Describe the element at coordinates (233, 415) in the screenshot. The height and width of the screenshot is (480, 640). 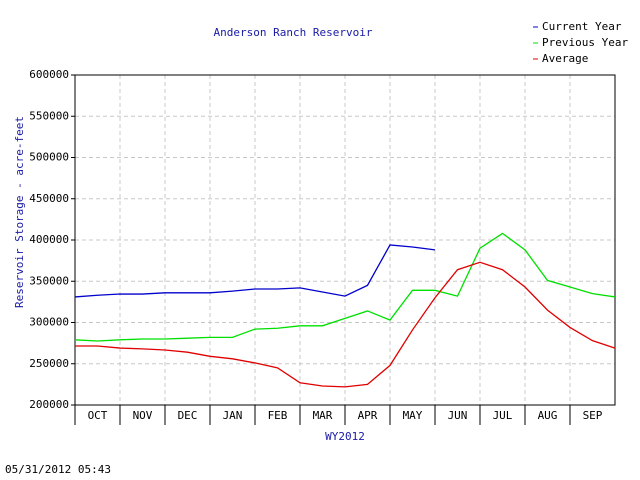
I see `x-tick-label: JAN` at that location.